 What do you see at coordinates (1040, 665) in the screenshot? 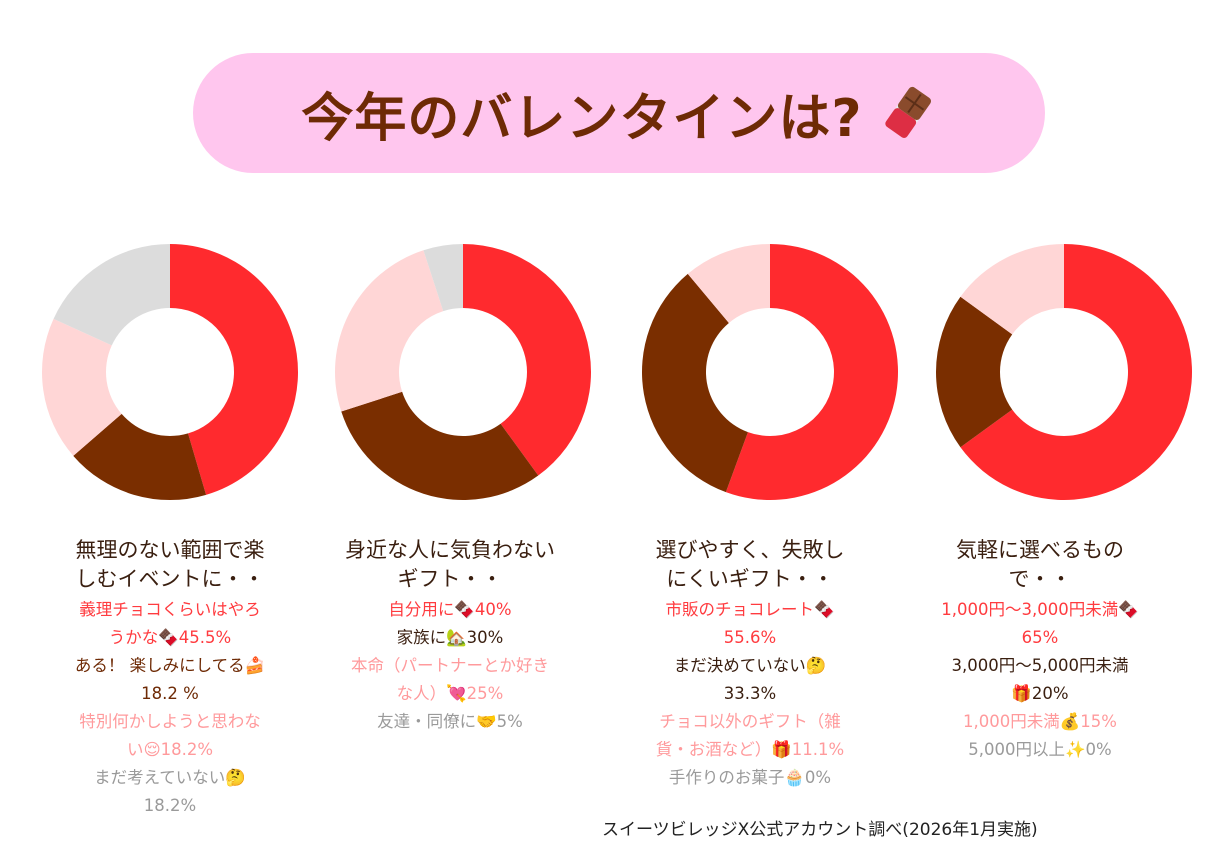
I see `chart-4-legend-line: 3,000円〜5,000円未満` at bounding box center [1040, 665].